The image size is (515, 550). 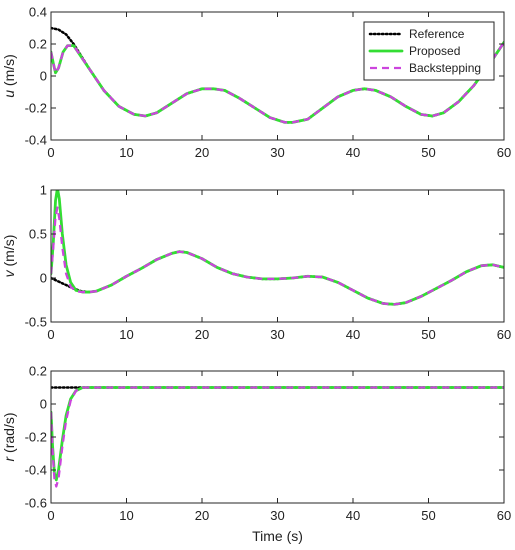 I want to click on y-axis-variable: v, so click(x=9, y=273).